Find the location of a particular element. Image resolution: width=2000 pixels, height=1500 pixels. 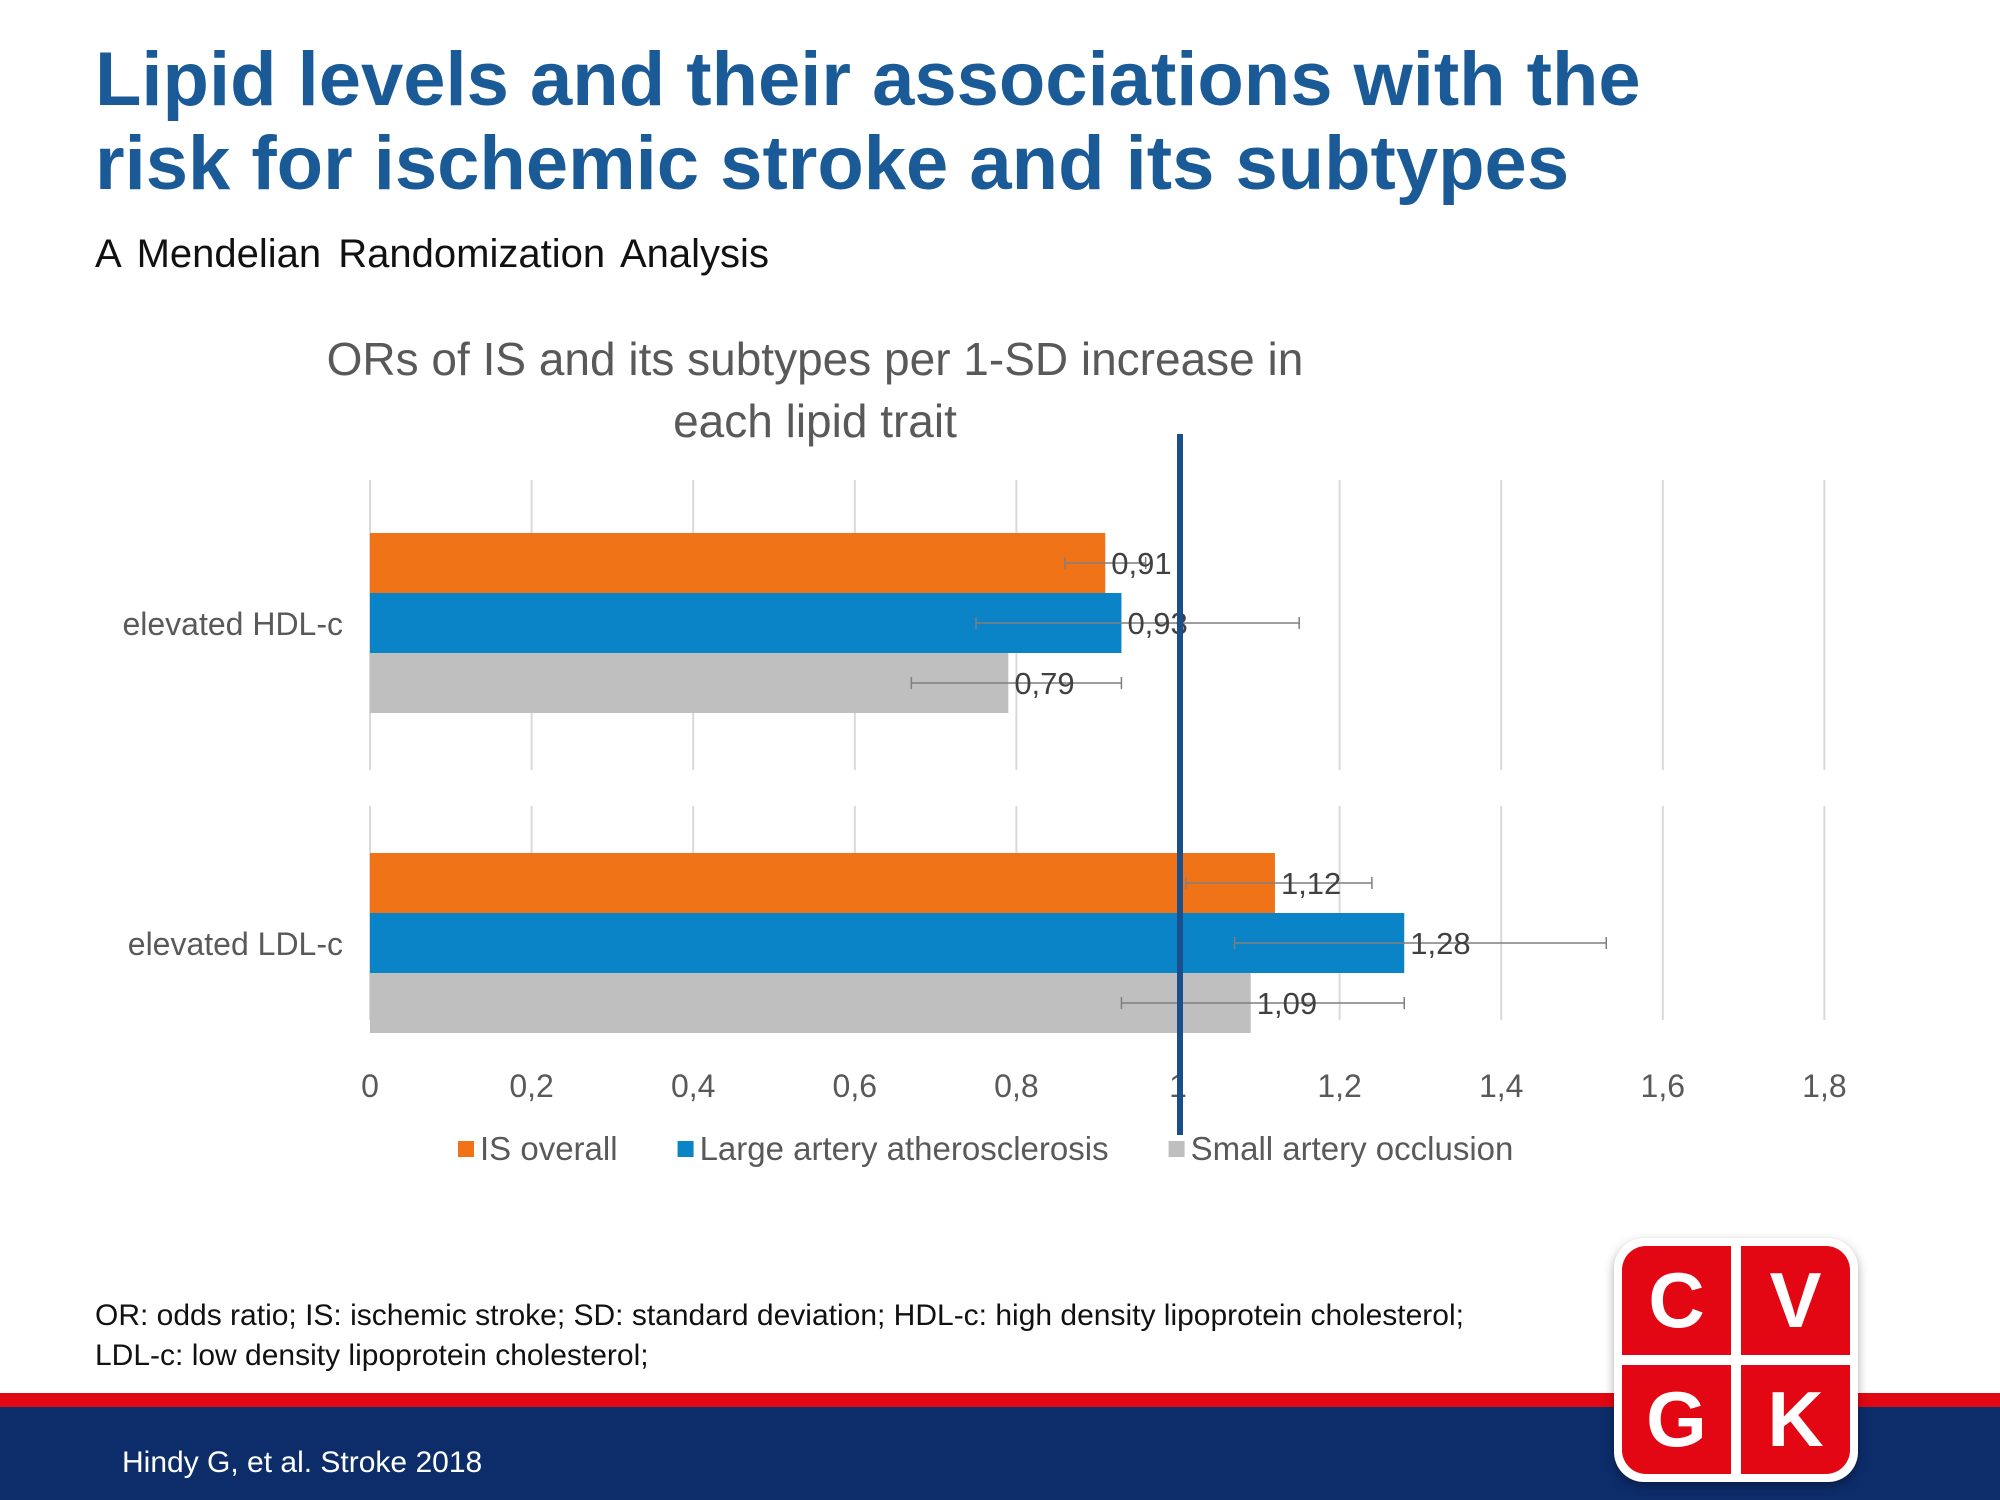

category-label: elevated LDL-c is located at coordinates (235, 944).